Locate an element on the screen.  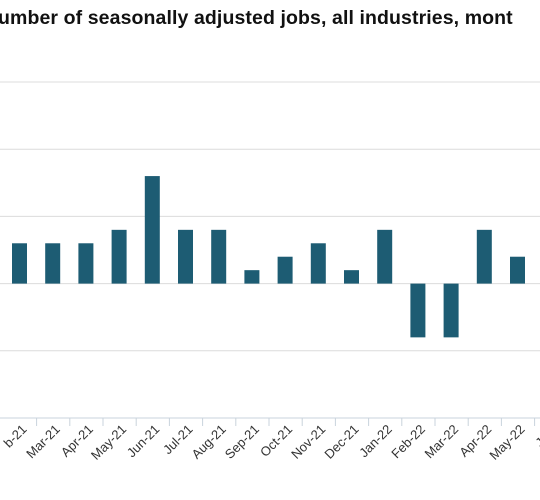
x-tick-label: Jan-22 is located at coordinates (375, 441).